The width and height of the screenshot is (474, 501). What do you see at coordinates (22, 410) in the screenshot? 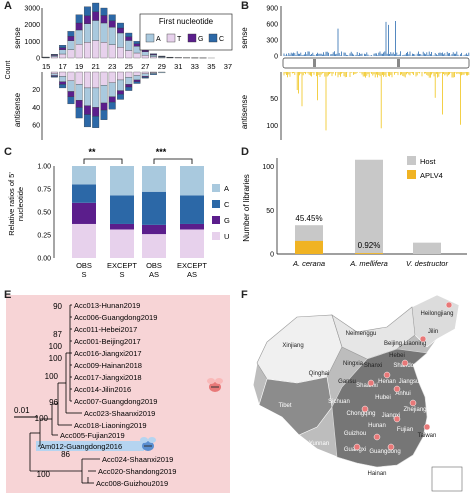
I see `scale-label: 0.01` at bounding box center [22, 410].